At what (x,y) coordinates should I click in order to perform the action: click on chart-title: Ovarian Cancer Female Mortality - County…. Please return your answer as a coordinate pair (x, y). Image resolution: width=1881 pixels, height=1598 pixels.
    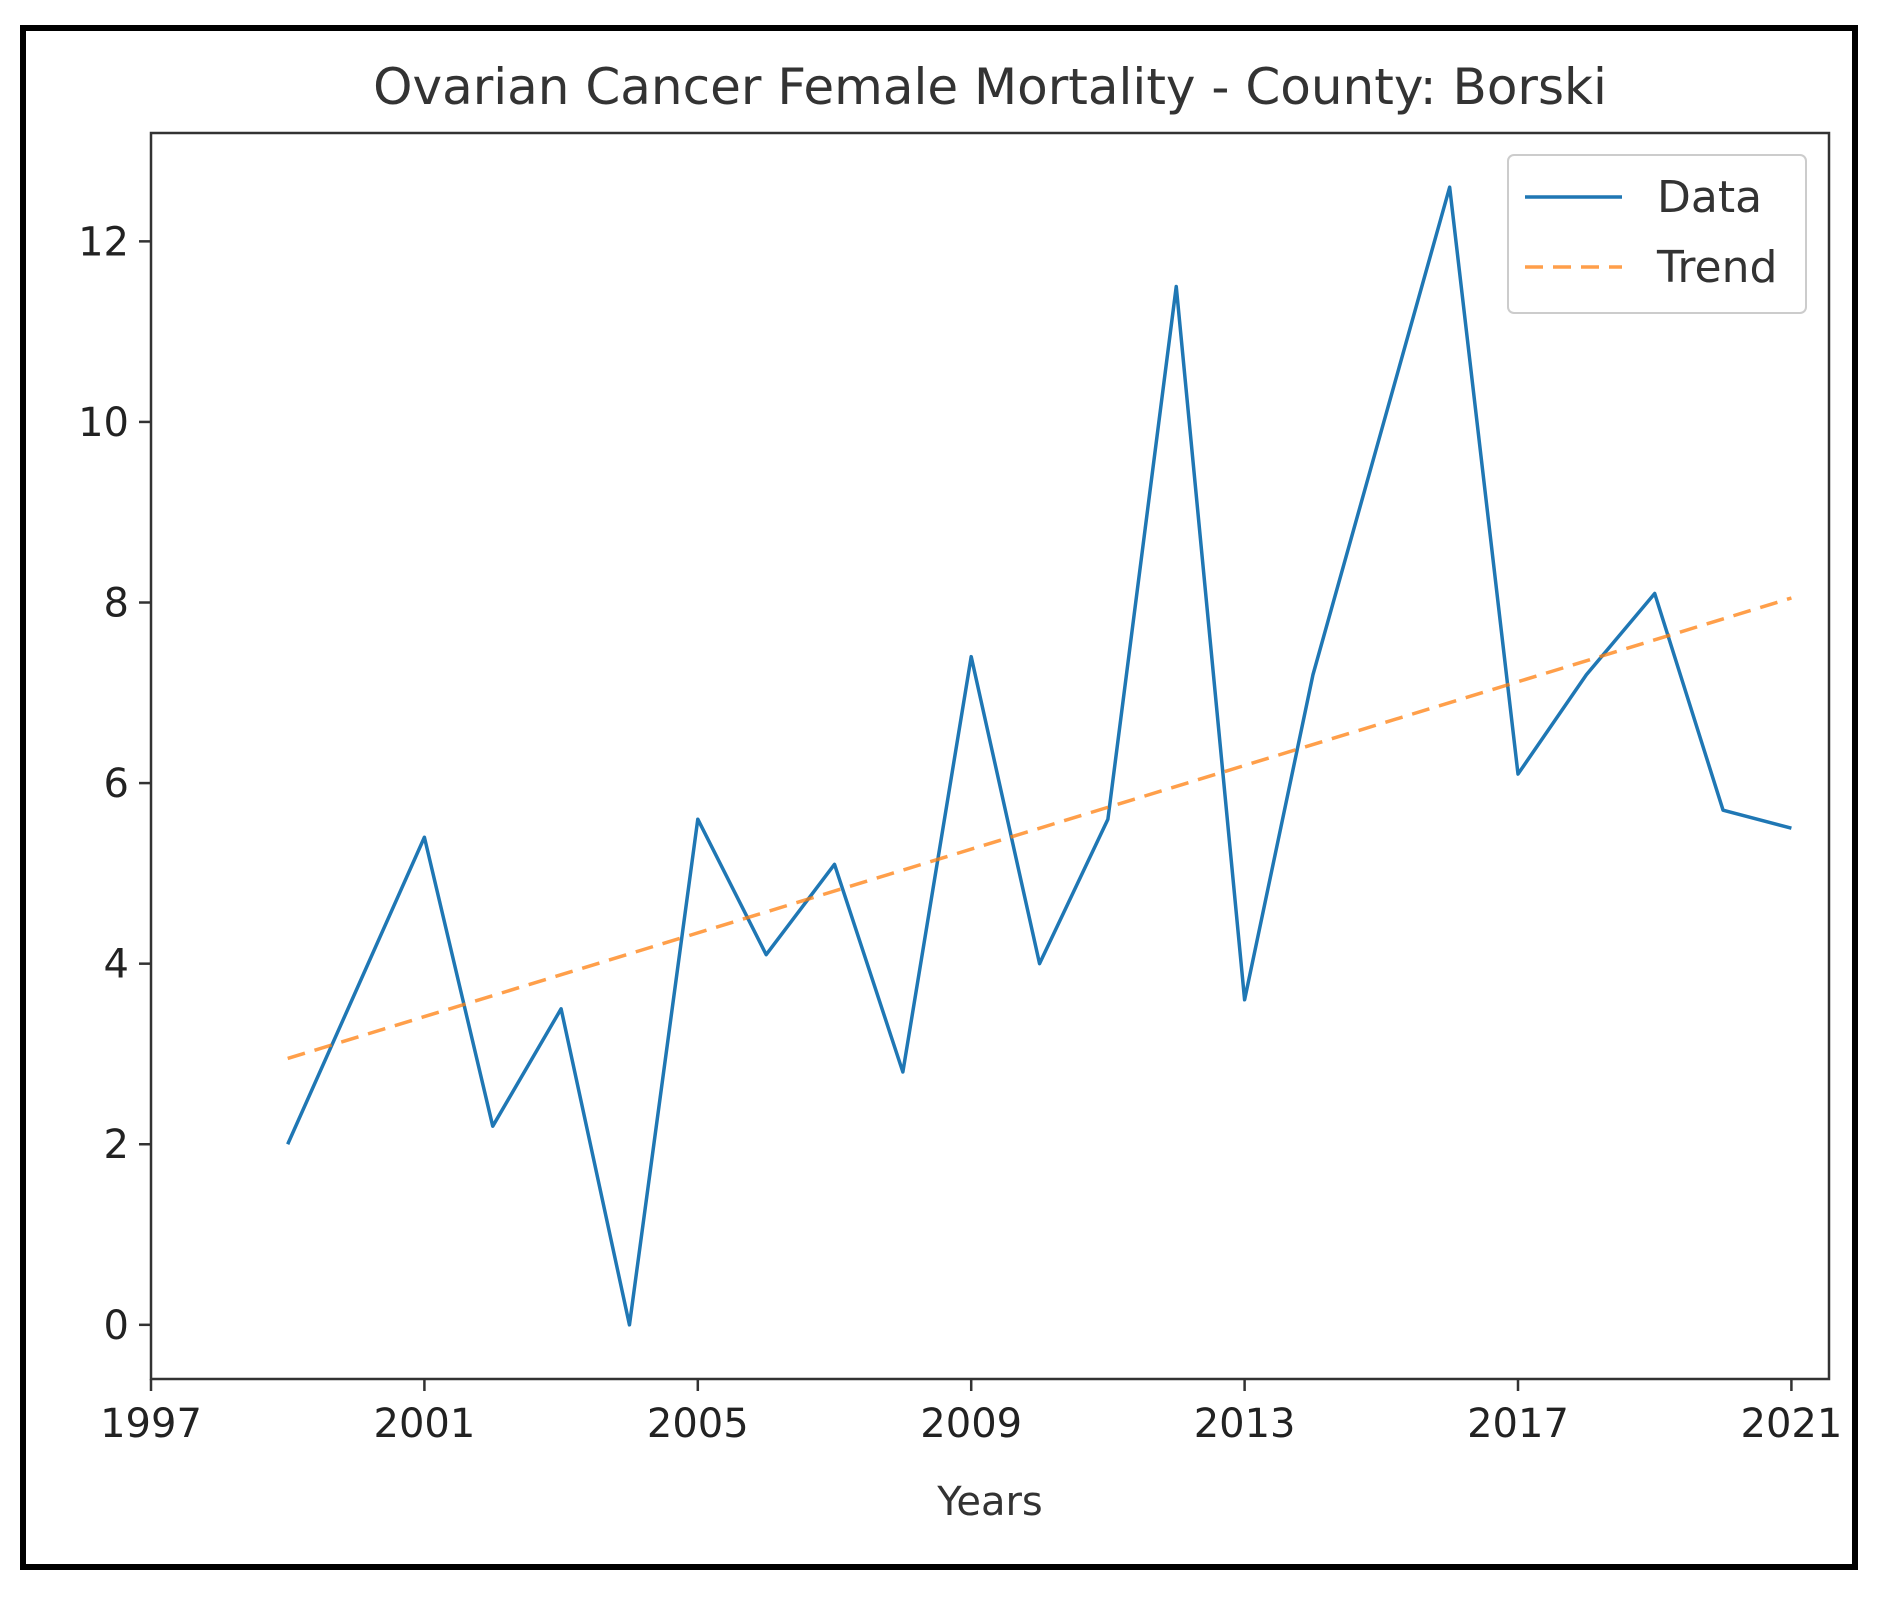
    Looking at the image, I should click on (990, 87).